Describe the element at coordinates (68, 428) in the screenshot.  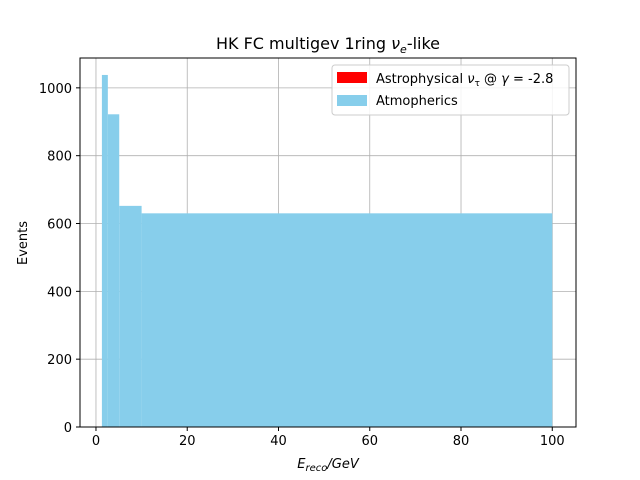
I see `y-tick-label: 0` at that location.